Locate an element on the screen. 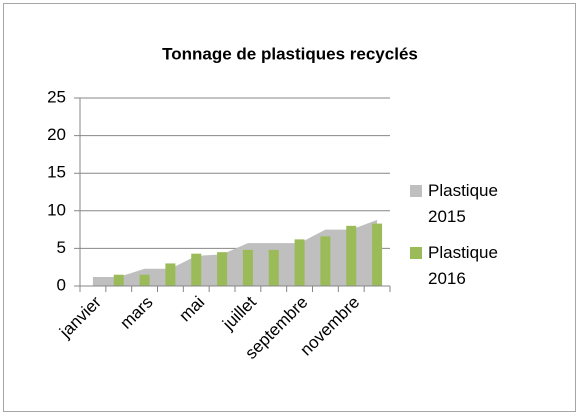 The image size is (580, 416). legend: Plastique 2015 Plastique 2016 is located at coordinates (460, 240).